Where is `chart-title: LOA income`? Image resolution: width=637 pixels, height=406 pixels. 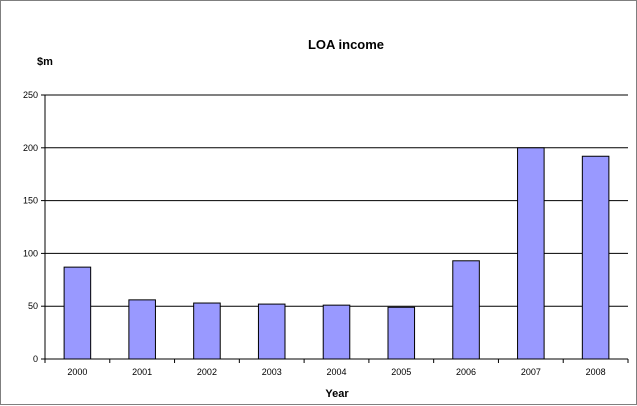
chart-title: LOA income is located at coordinates (346, 44).